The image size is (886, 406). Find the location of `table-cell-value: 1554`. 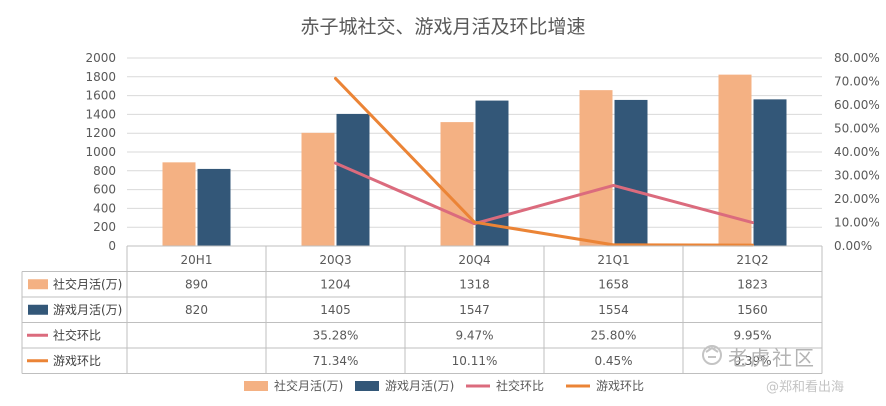

table-cell-value: 1554 is located at coordinates (613, 310).